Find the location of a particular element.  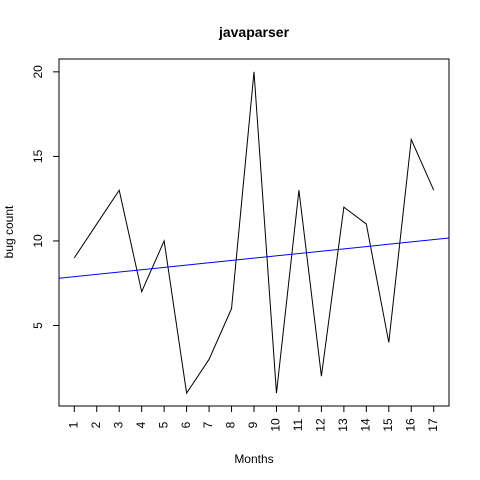

x-tick-label: 14 is located at coordinates (365, 425).